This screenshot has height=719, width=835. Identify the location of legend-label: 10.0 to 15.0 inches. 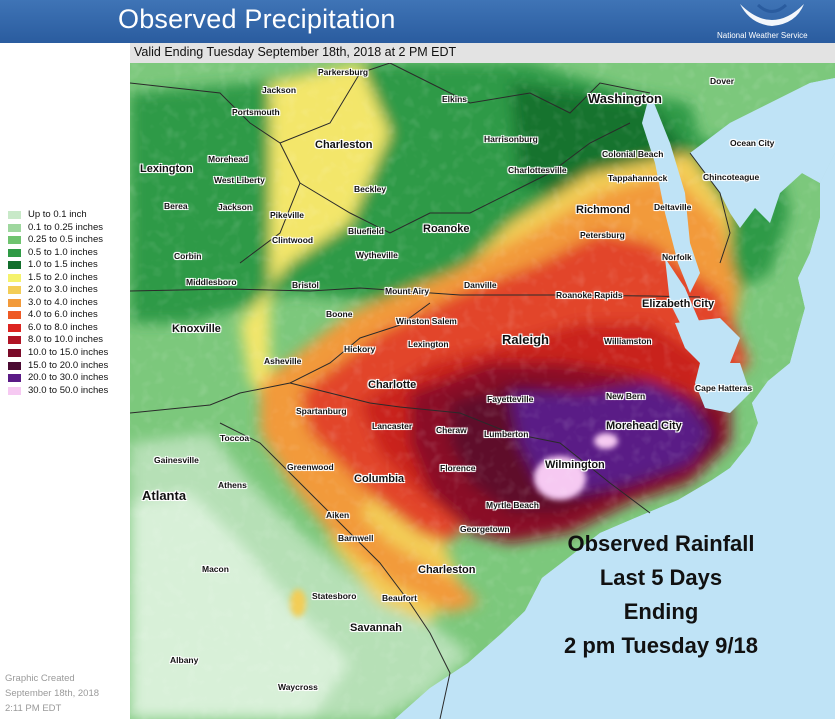
(68, 353).